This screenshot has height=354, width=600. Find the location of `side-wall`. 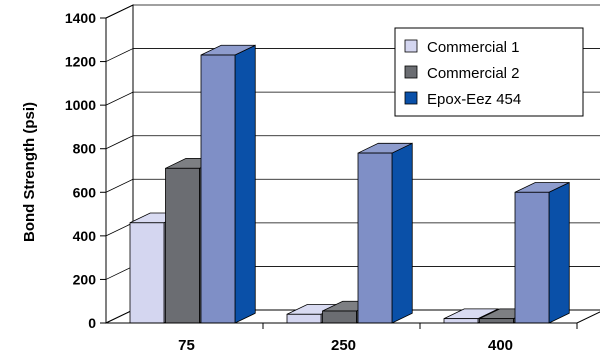

side-wall is located at coordinates (119, 164).